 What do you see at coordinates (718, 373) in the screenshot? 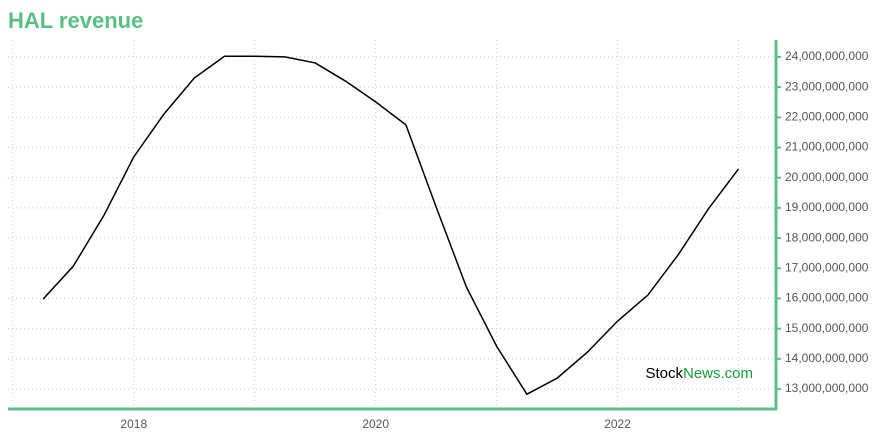
I see `watermark-part: News.com` at bounding box center [718, 373].